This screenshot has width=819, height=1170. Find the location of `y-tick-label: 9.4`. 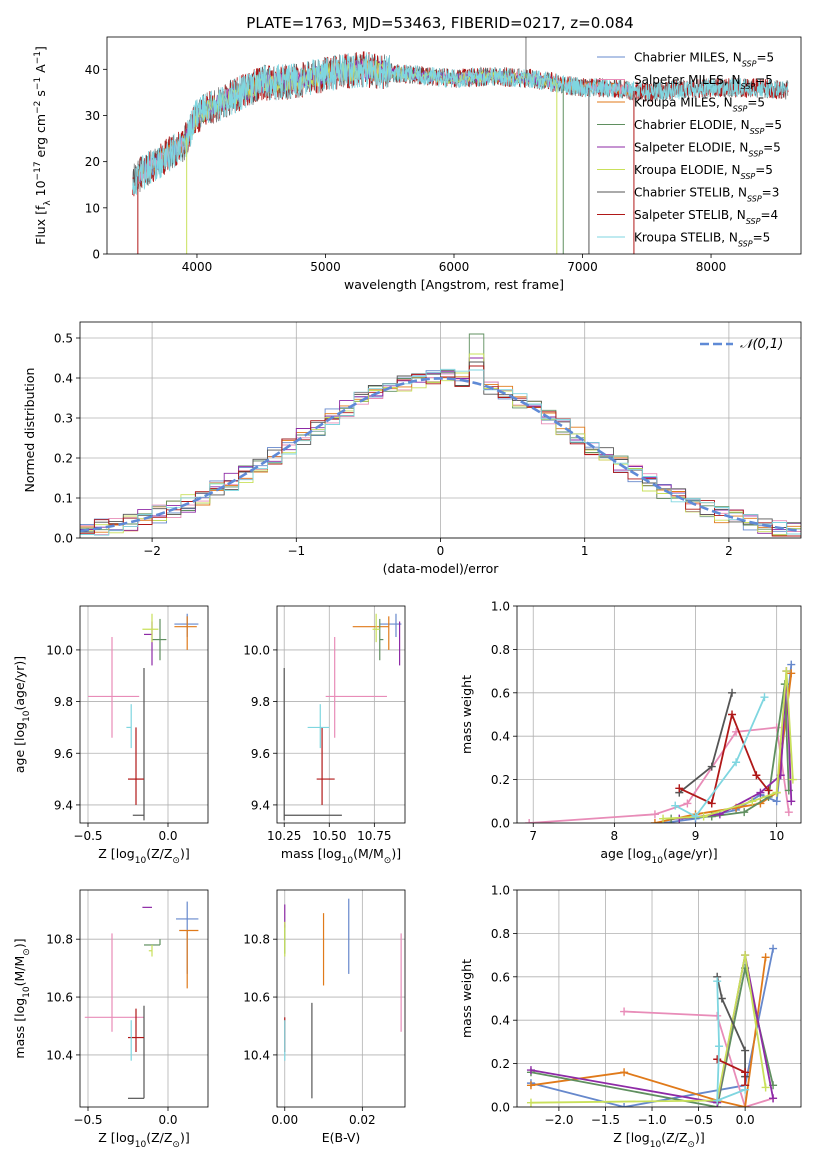

y-tick-label: 9.4 is located at coordinates (260, 805).